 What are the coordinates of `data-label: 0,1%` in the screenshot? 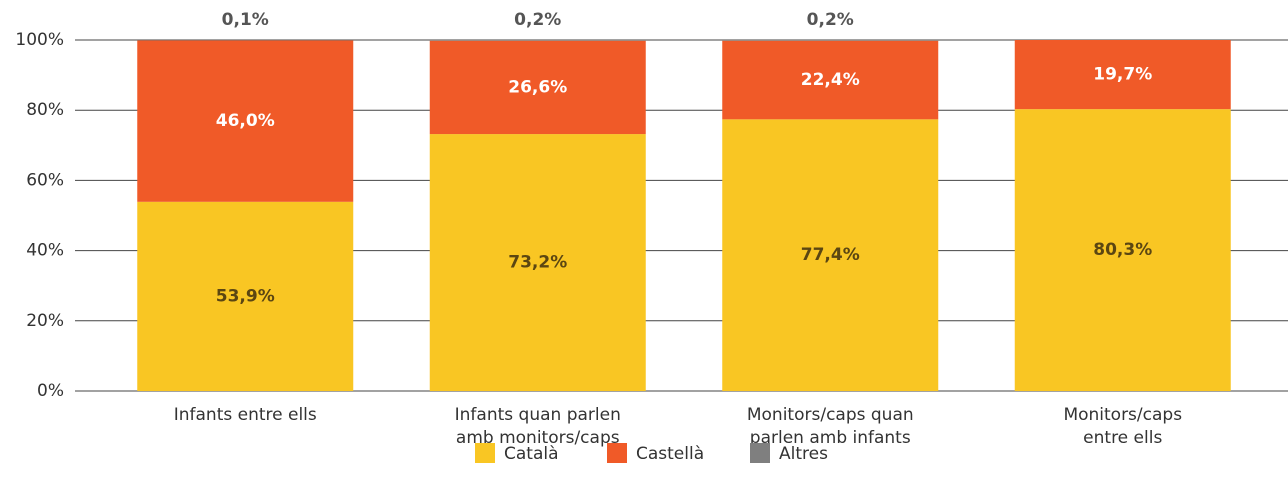 It's located at (245, 20).